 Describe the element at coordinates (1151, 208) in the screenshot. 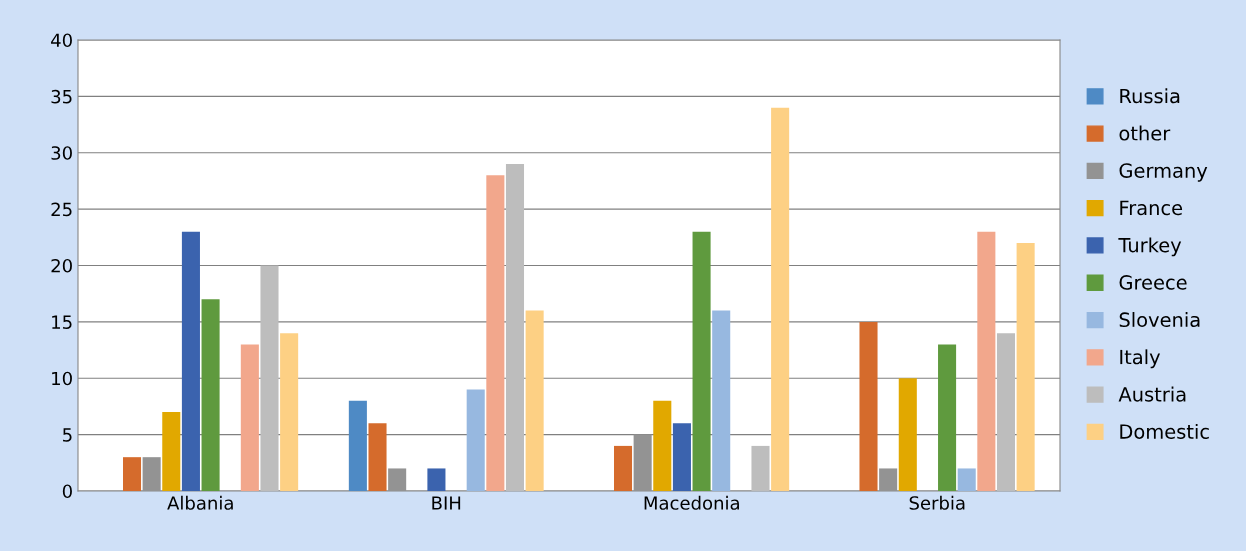

I see `legend-label: France` at that location.